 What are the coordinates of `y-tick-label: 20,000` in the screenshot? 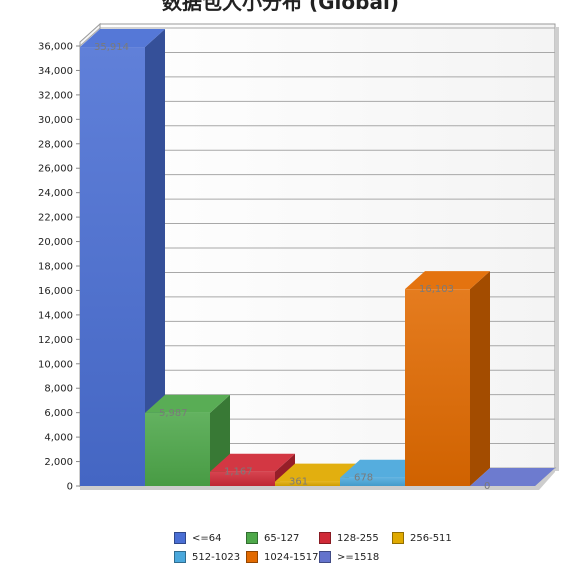 It's located at (55, 242).